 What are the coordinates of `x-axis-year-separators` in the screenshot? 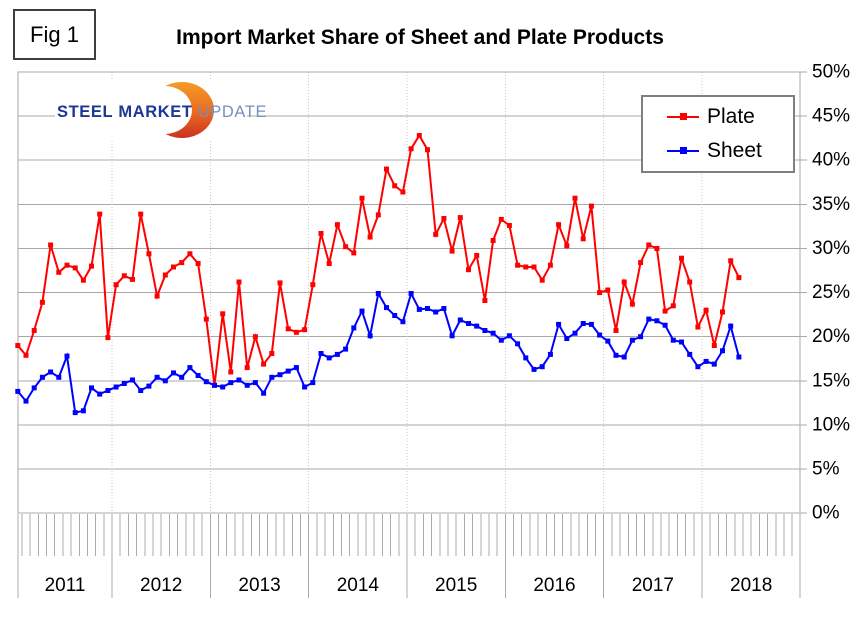 It's located at (409, 556).